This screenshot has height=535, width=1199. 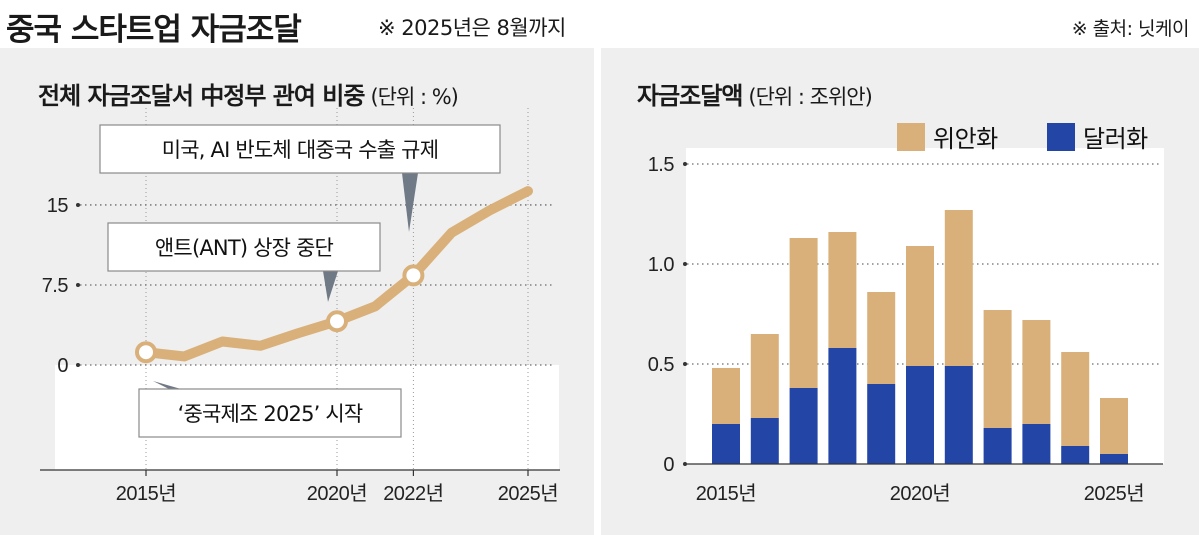 I want to click on bar-yuan-2016, so click(x=764, y=376).